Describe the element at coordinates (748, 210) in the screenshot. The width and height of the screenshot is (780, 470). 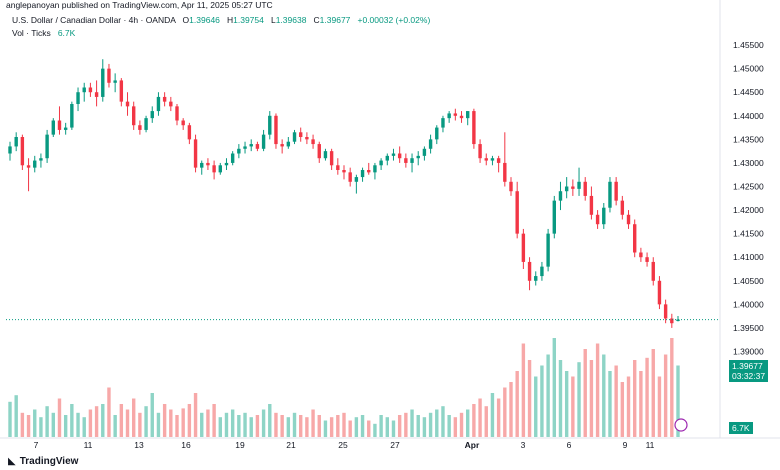
I see `y-tick-label: 1.42000` at that location.